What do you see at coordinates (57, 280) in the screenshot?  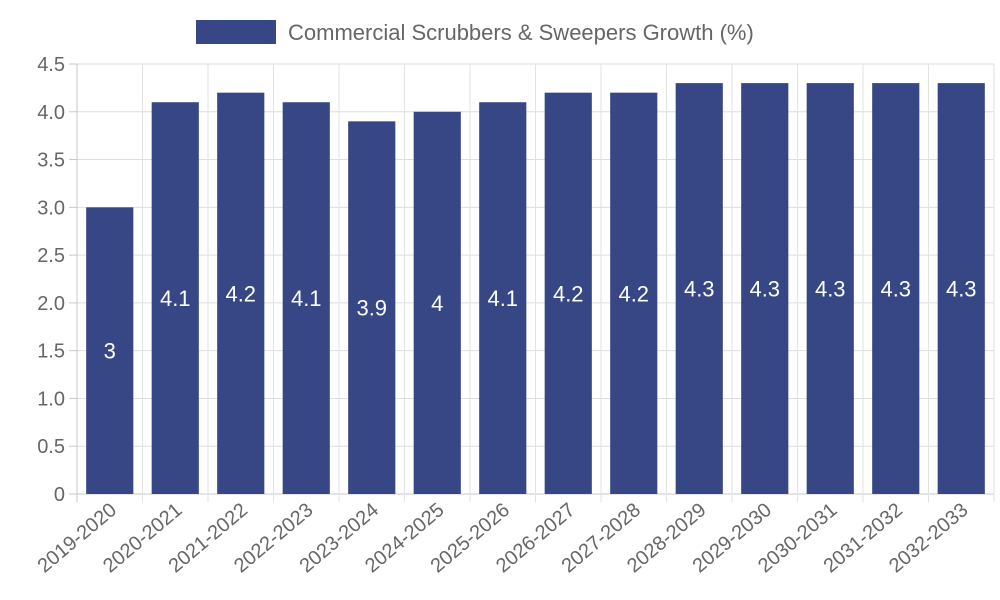 I see `y-axis: 0 0.5 1.0 1.5 2.0 2.5 3.0 3.5 4.0 4.5` at bounding box center [57, 280].